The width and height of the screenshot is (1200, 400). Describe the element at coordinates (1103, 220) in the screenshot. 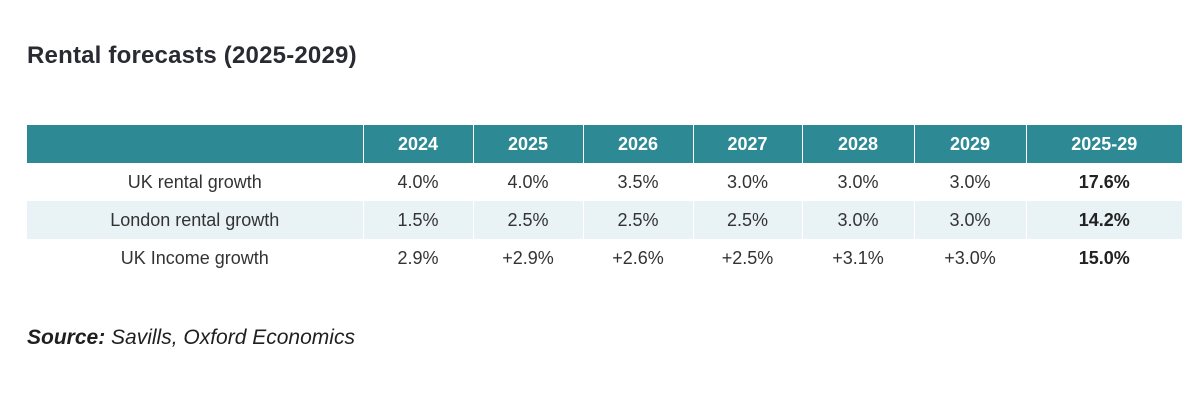

I see `total-cell: 14.2%` at that location.